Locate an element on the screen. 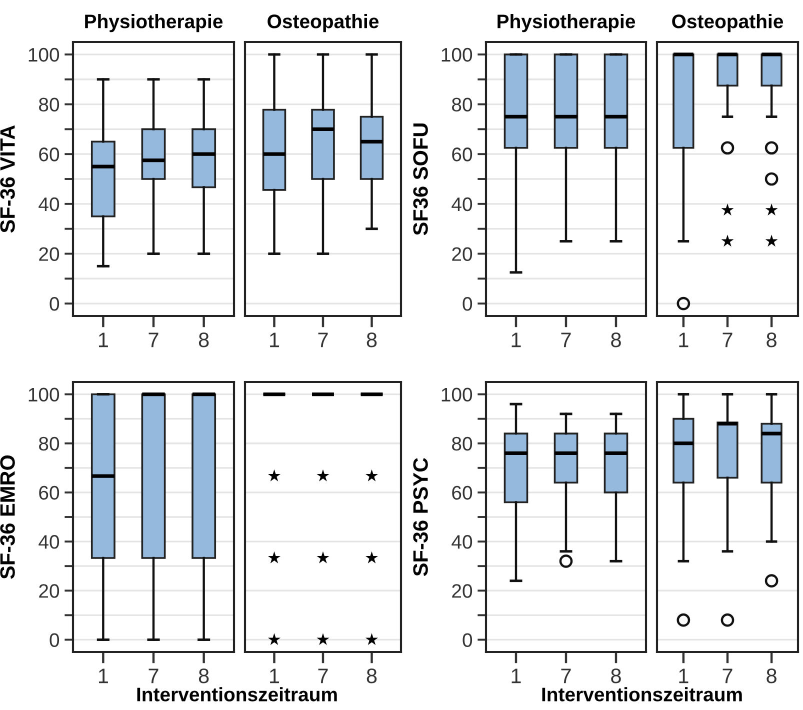 The height and width of the screenshot is (710, 803). y-axis-title: SF36 SOFU is located at coordinates (420, 180).